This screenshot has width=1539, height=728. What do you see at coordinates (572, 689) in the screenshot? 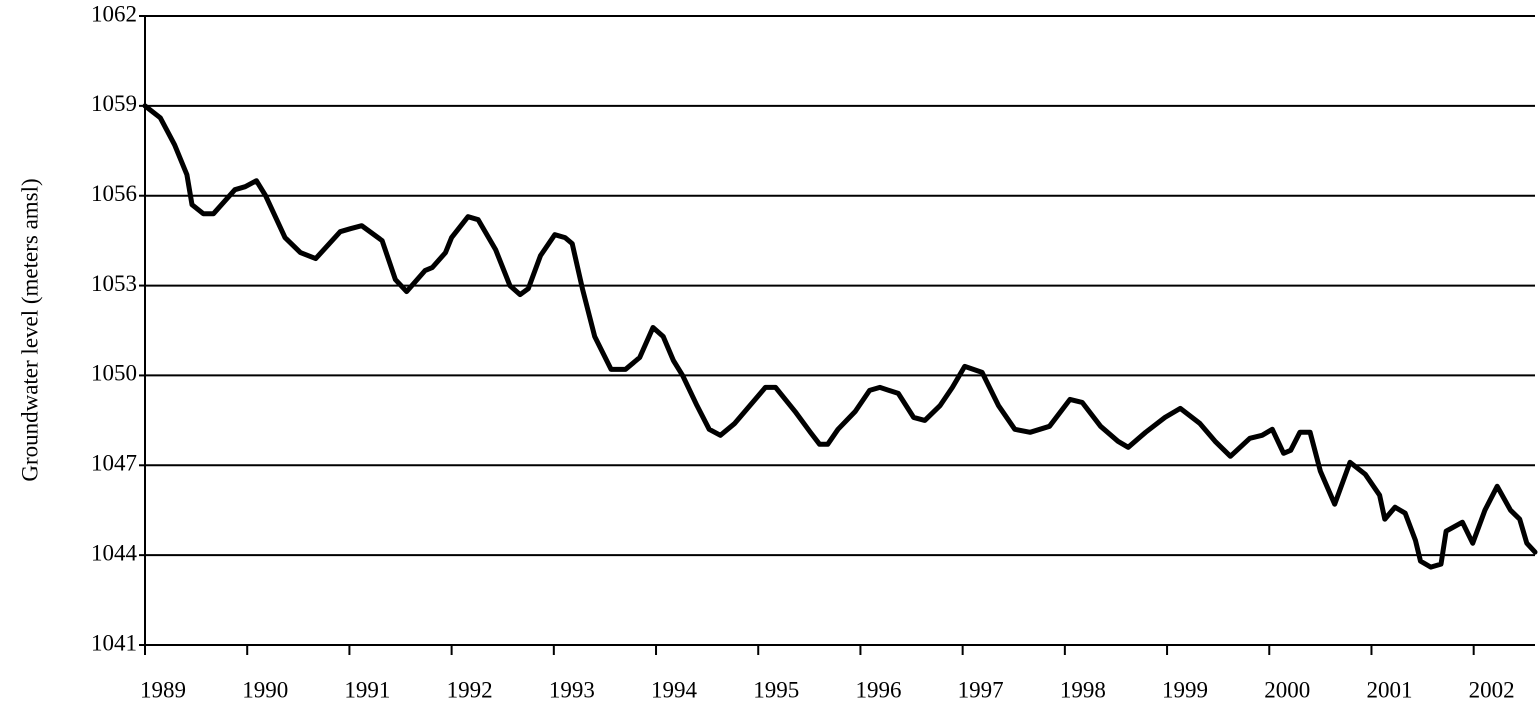
I see `x-tick-label: 1993` at bounding box center [572, 689].